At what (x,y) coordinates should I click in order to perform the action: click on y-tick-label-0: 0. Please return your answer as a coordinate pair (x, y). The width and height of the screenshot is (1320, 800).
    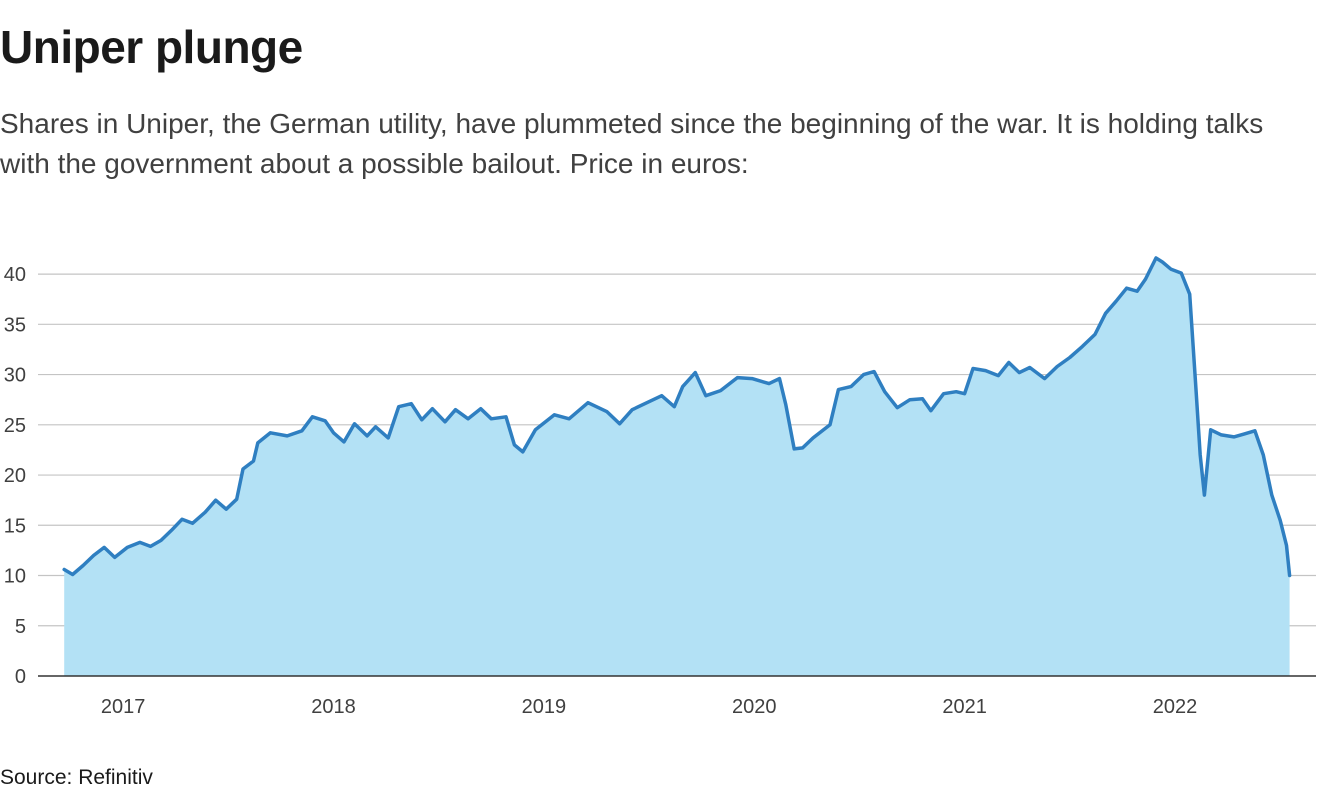
    Looking at the image, I should click on (20, 677).